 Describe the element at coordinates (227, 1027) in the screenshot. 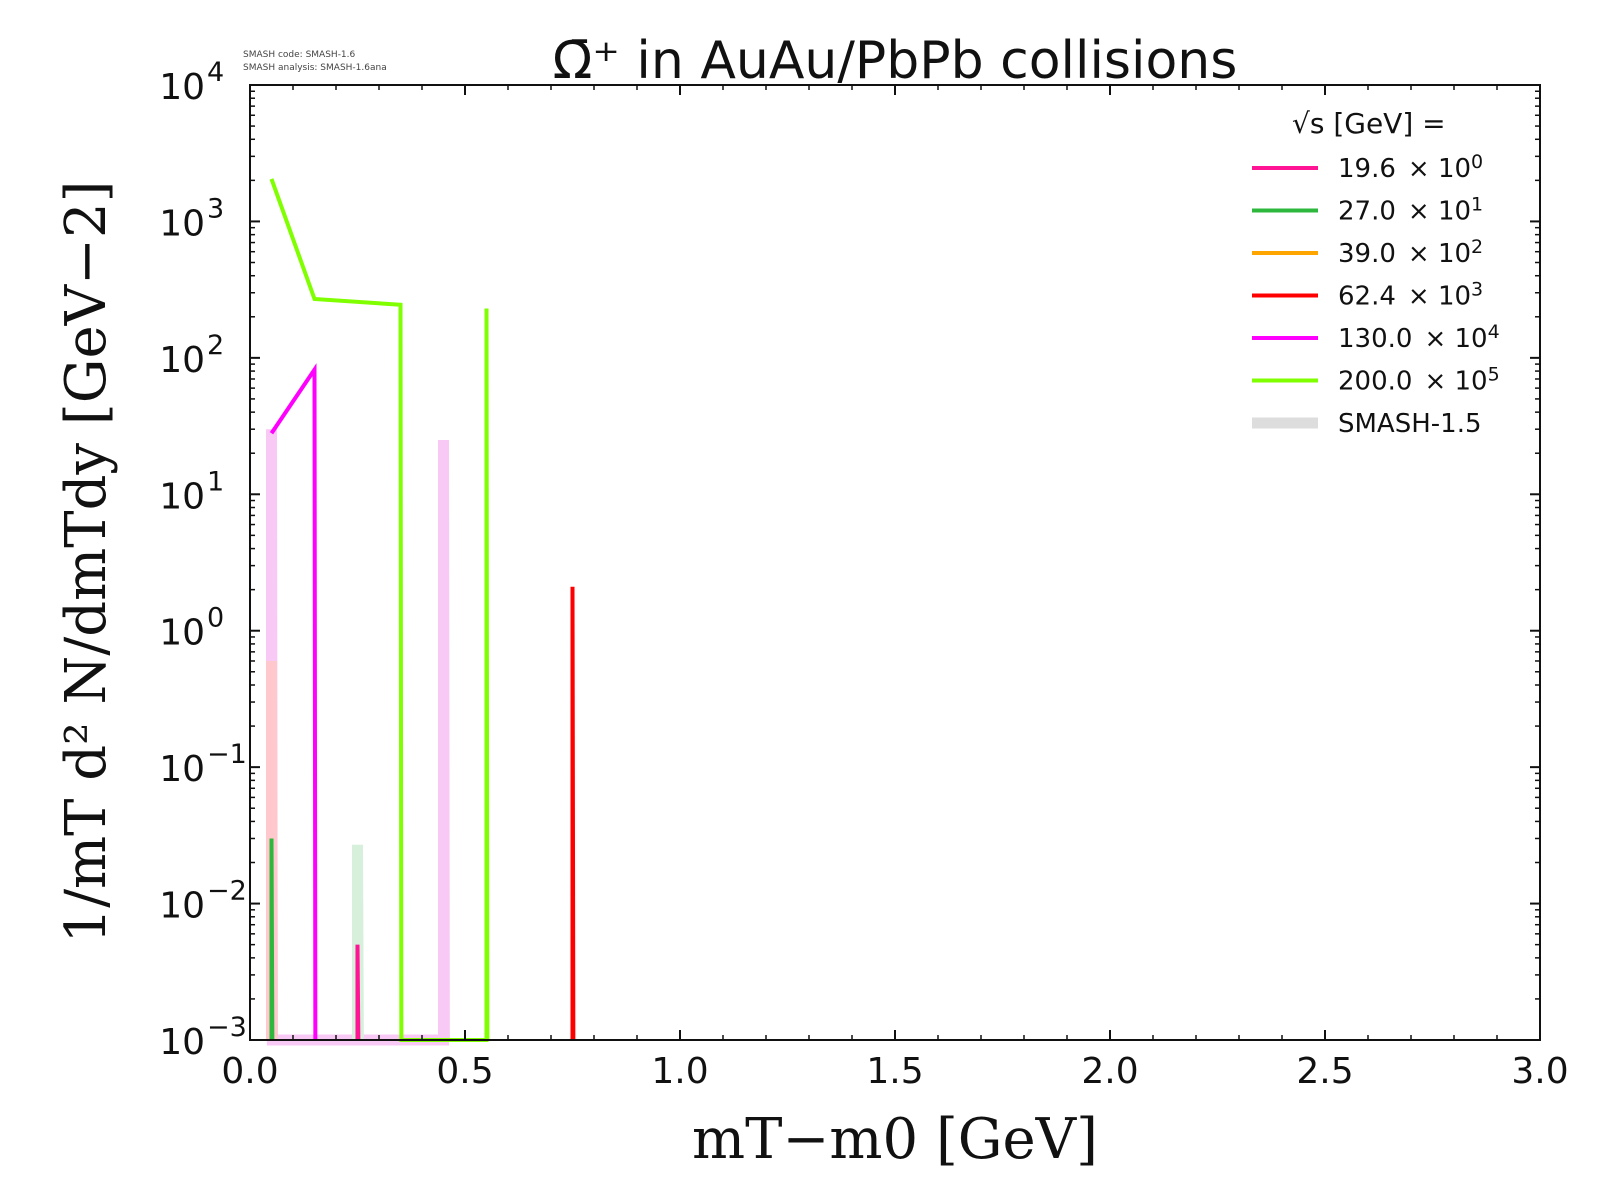

I see `y-tick-exponent: −3` at that location.